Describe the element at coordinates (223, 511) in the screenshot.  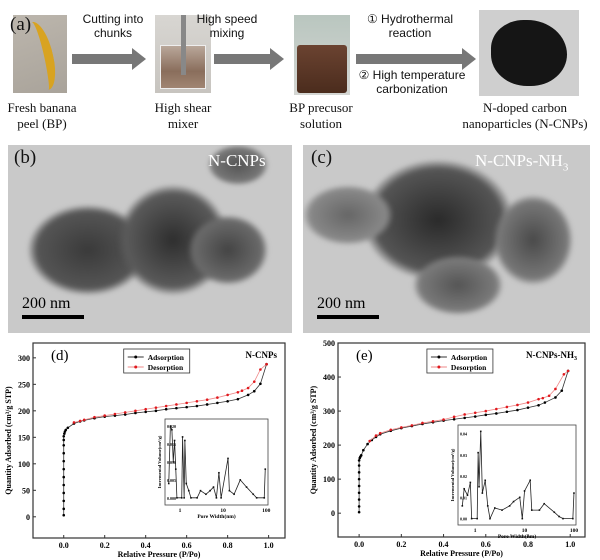
I see `inset-x-tick-label: 10` at that location.